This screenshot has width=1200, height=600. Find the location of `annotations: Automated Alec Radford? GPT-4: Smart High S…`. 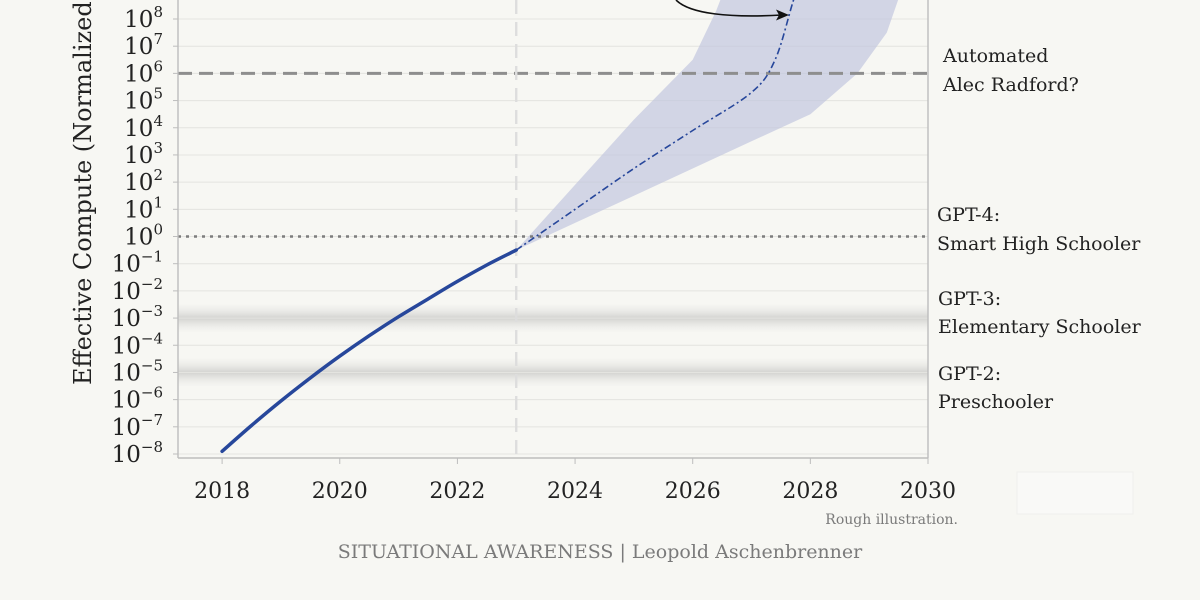

annotations: Automated Alec Radford? GPT-4: Smart High S… is located at coordinates (1039, 229).